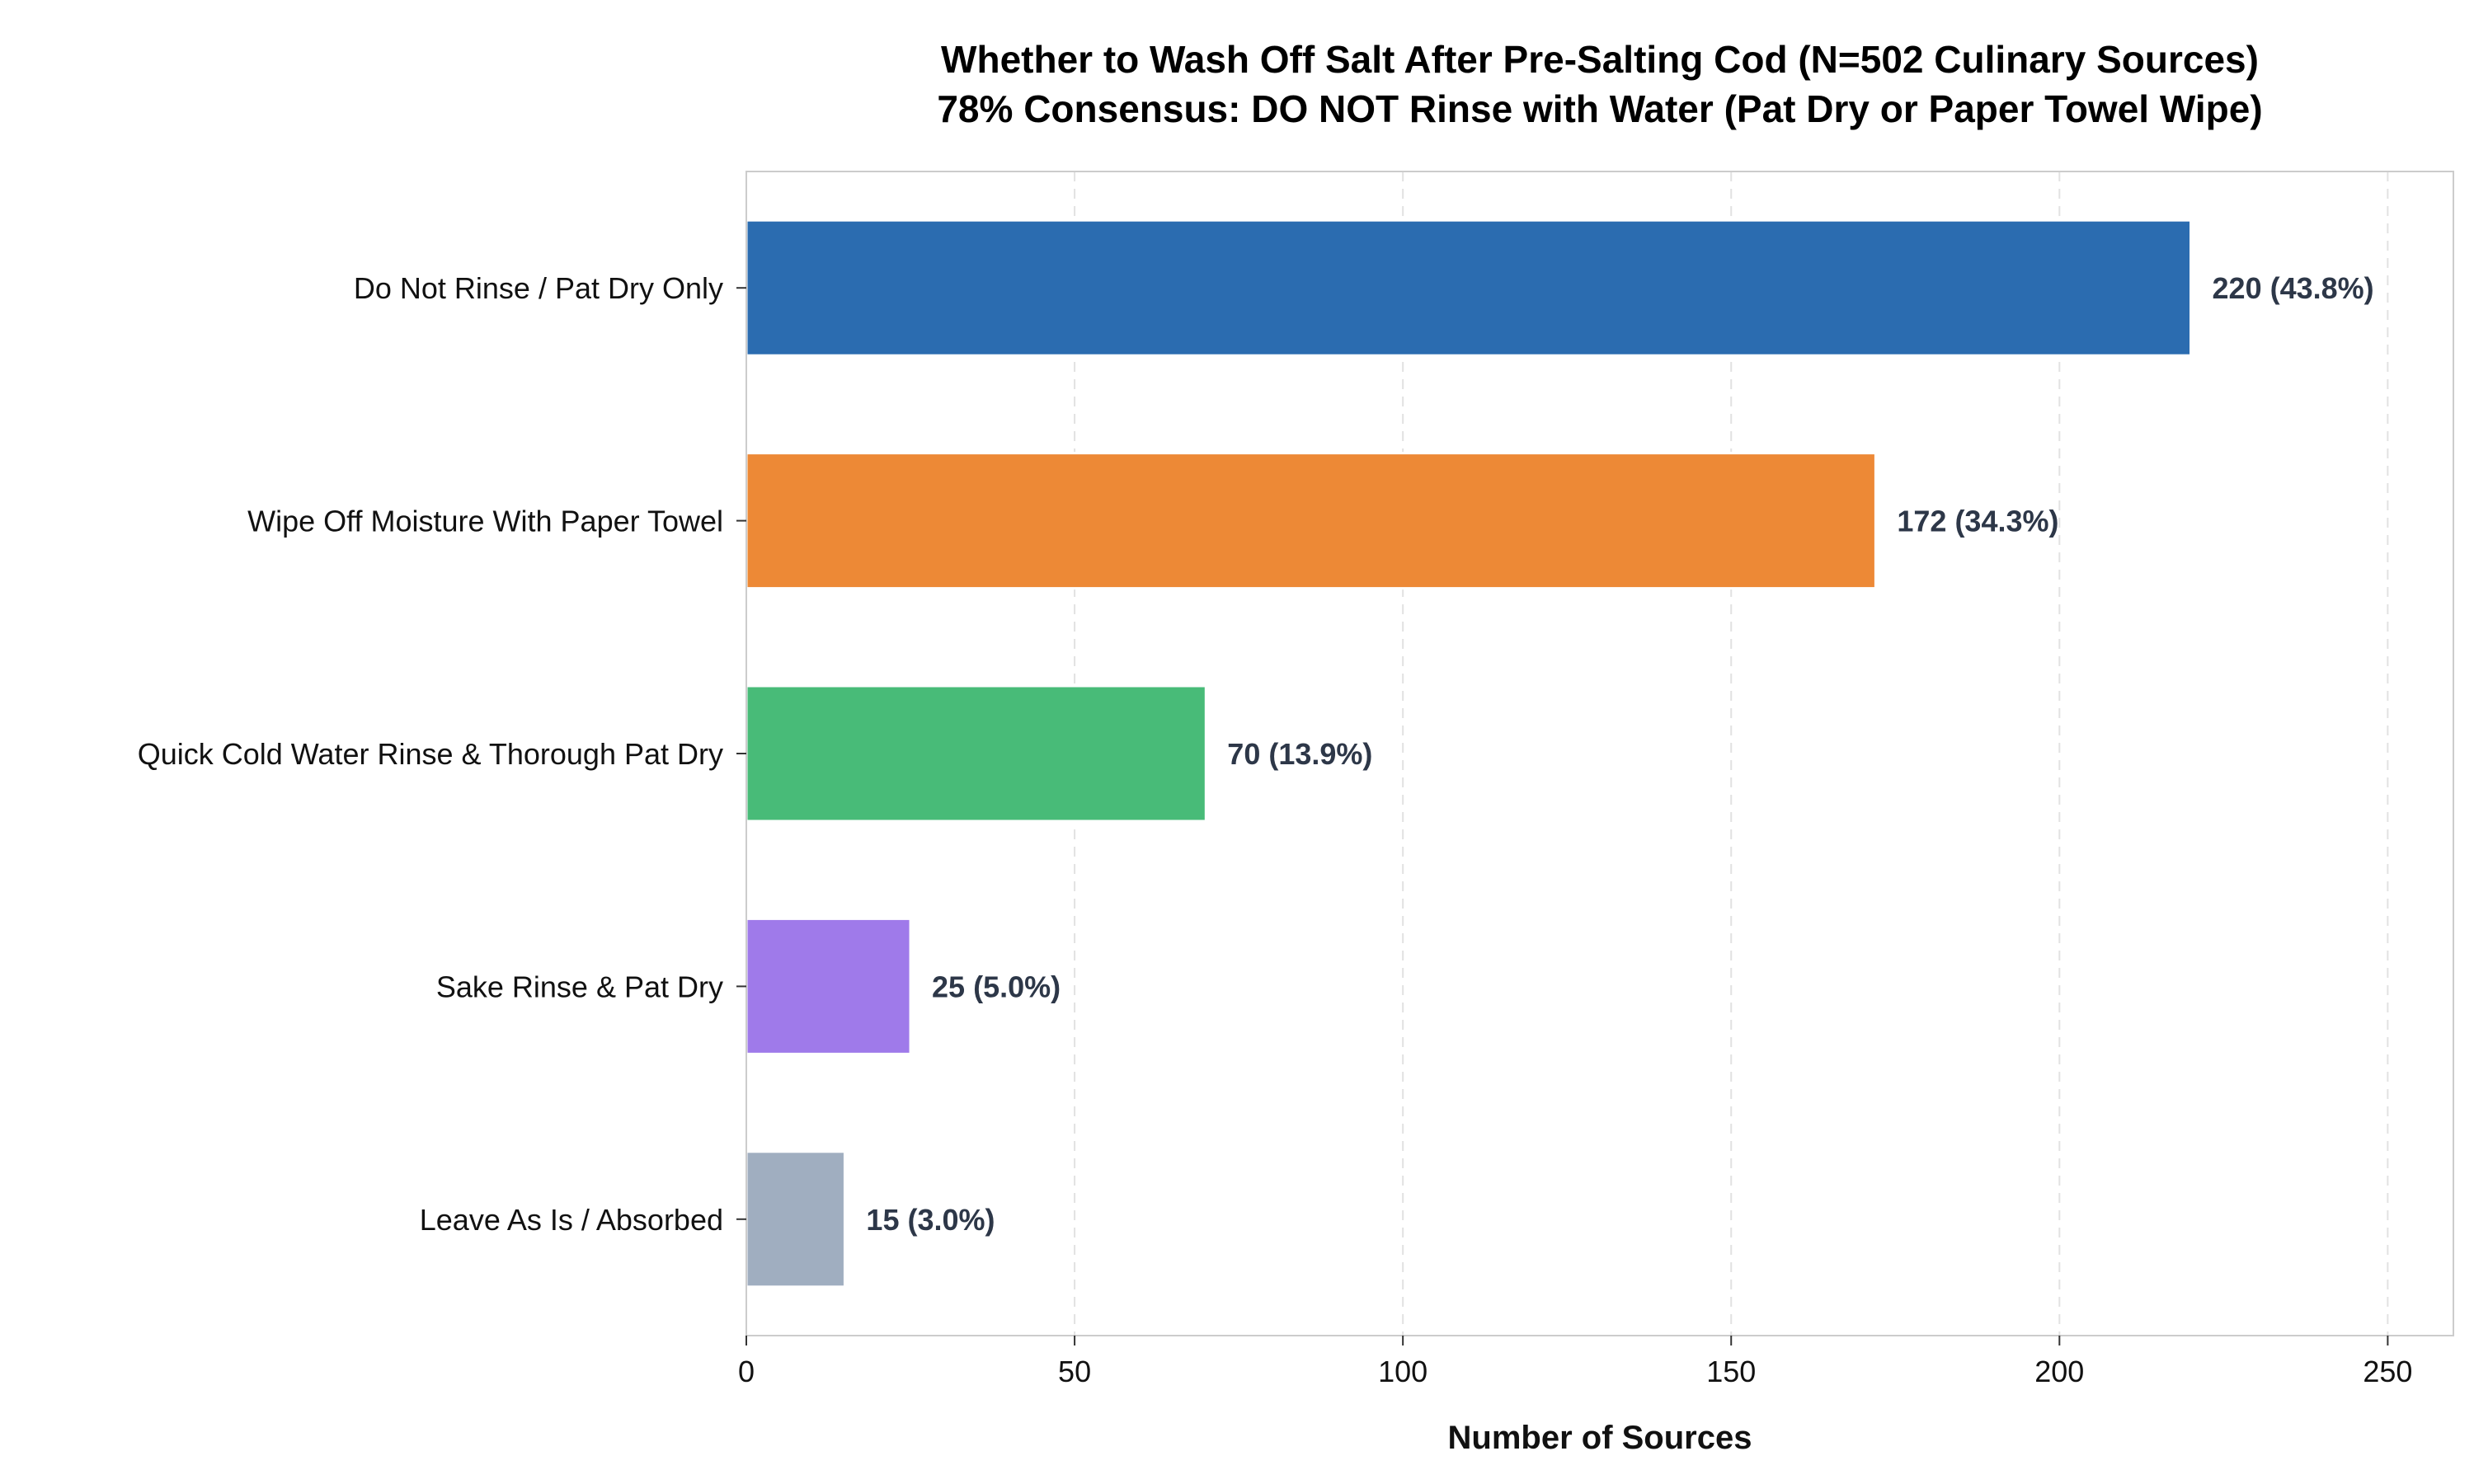 Image resolution: width=2474 pixels, height=1484 pixels. I want to click on category-label-1: Do Not Rinse / Pat Dry Only, so click(538, 288).